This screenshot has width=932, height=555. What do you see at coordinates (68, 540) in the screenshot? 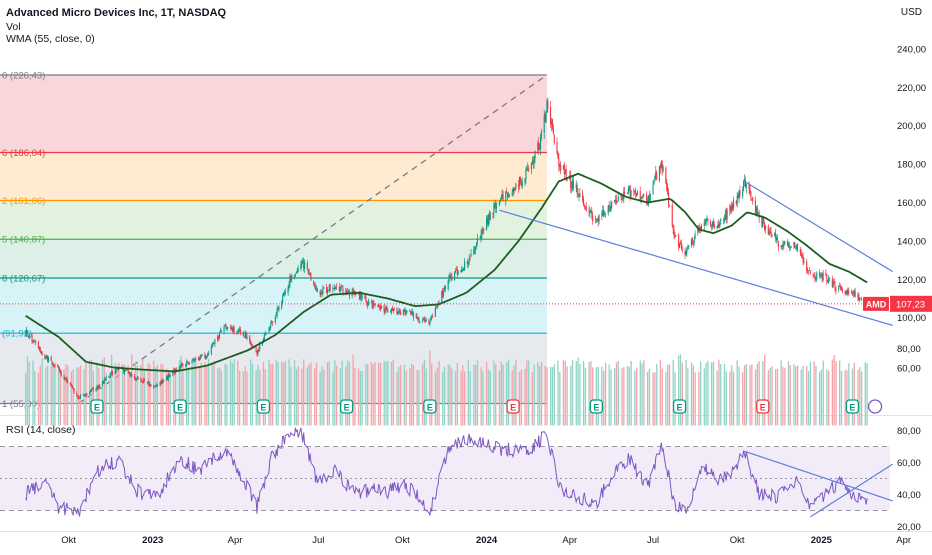
I see `time-axis-tick: Okt` at bounding box center [68, 540].